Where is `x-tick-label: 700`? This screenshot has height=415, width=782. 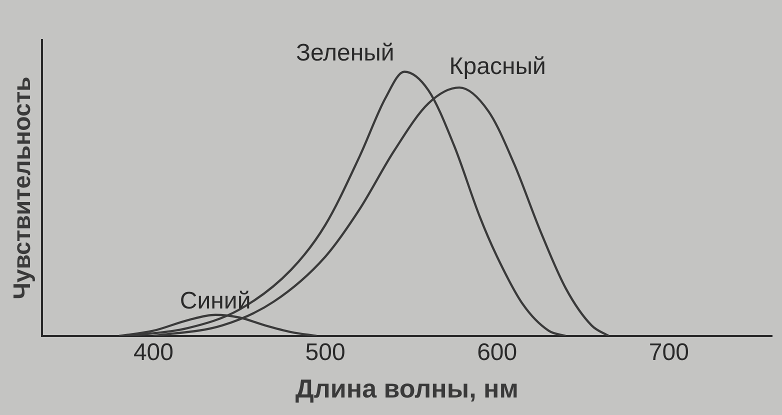
x-tick-label: 700 is located at coordinates (668, 352).